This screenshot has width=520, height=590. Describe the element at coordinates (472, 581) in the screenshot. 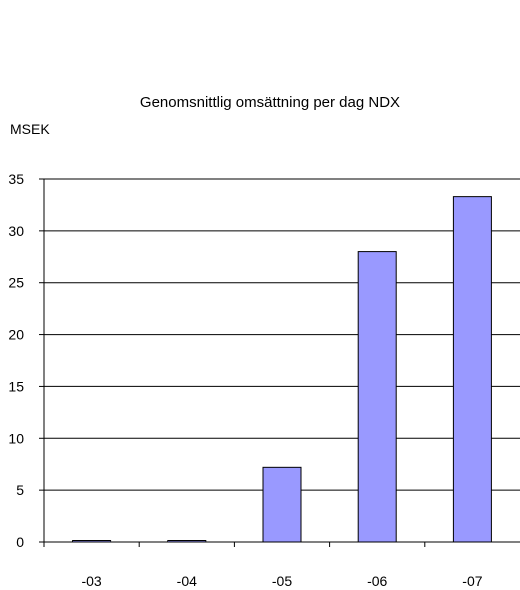

I see `x-tick-label: -07` at that location.